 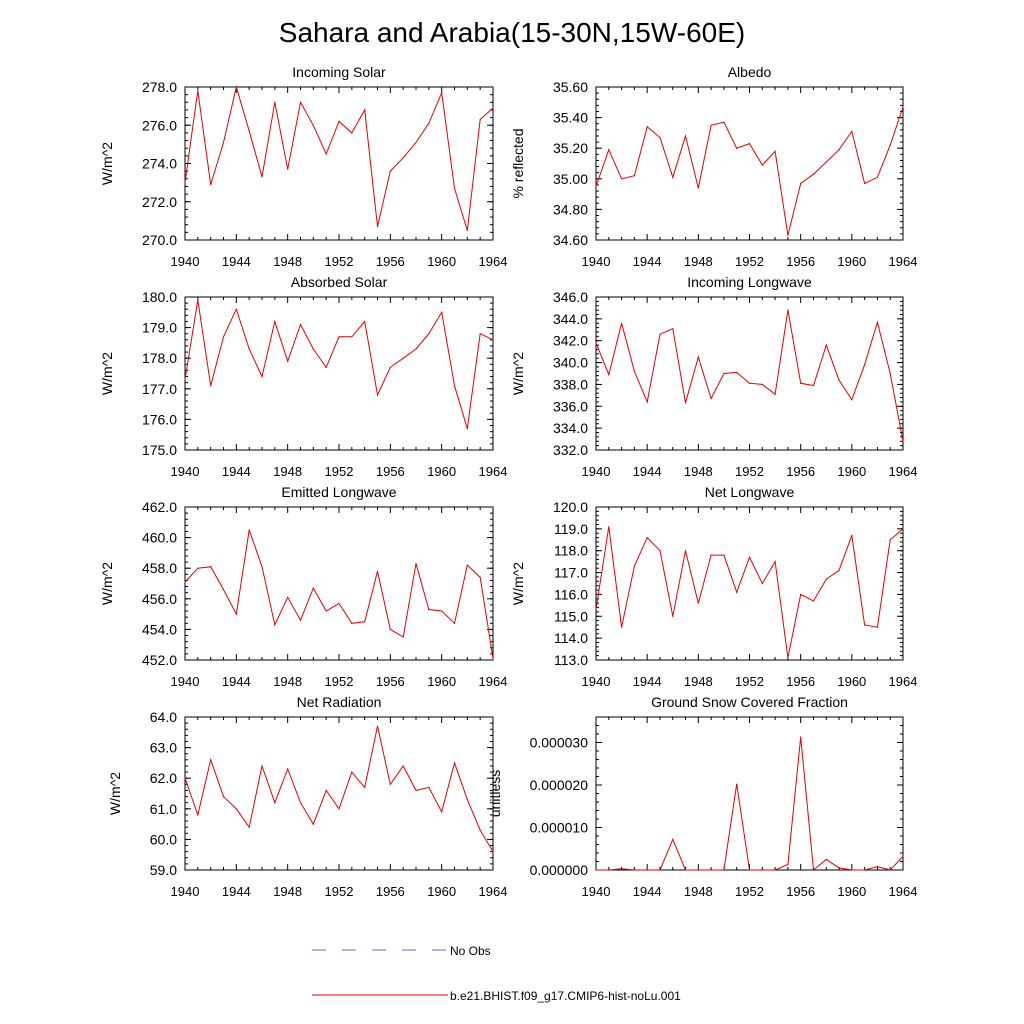 What do you see at coordinates (159, 240) in the screenshot?
I see `y-tick-label: 270.0` at bounding box center [159, 240].